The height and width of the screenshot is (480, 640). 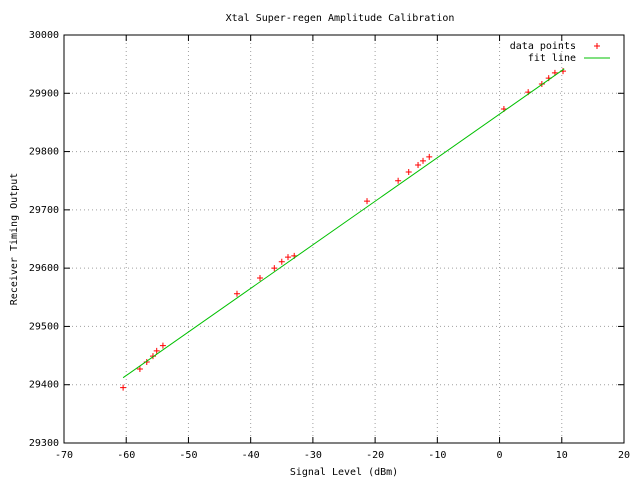 I want to click on x-tick-label: -70, so click(x=64, y=455).